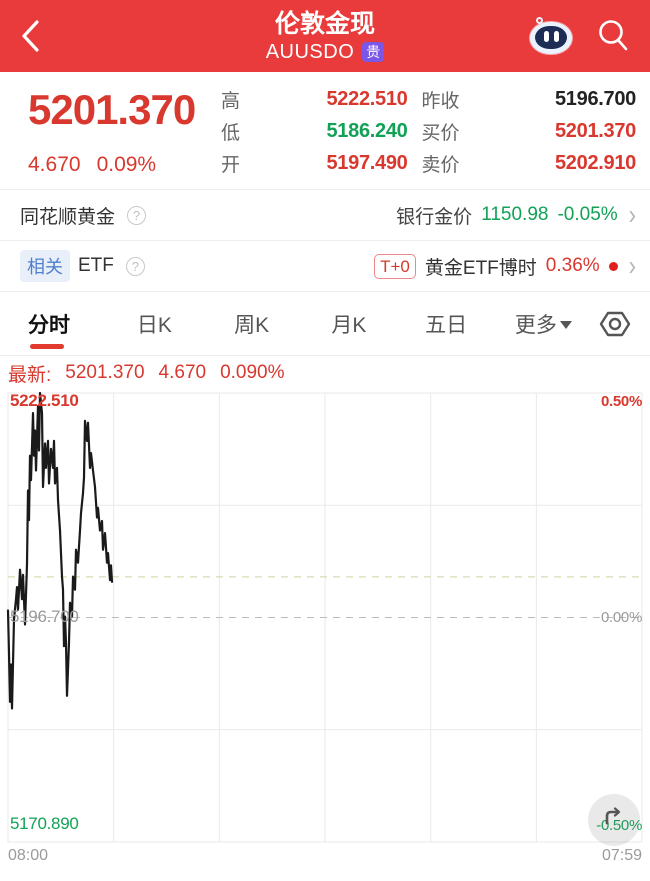 Image resolution: width=650 pixels, height=881 pixels. Describe the element at coordinates (395, 266) in the screenshot. I see `t0-badge: T+0` at that location.